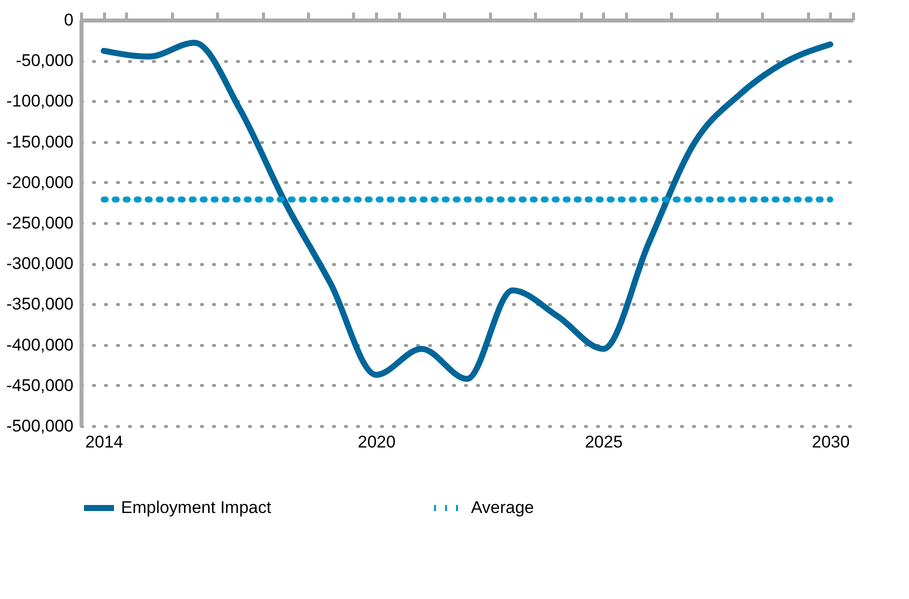 This screenshot has width=909, height=599. I want to click on y-tick-label: -400,000, so click(40, 344).